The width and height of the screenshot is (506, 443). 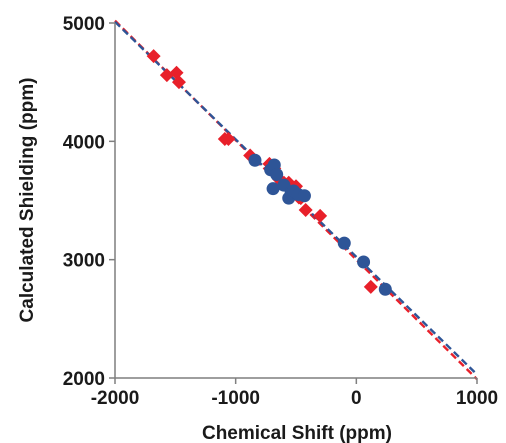 I want to click on y-tick-label: 2000, so click(x=84, y=379).